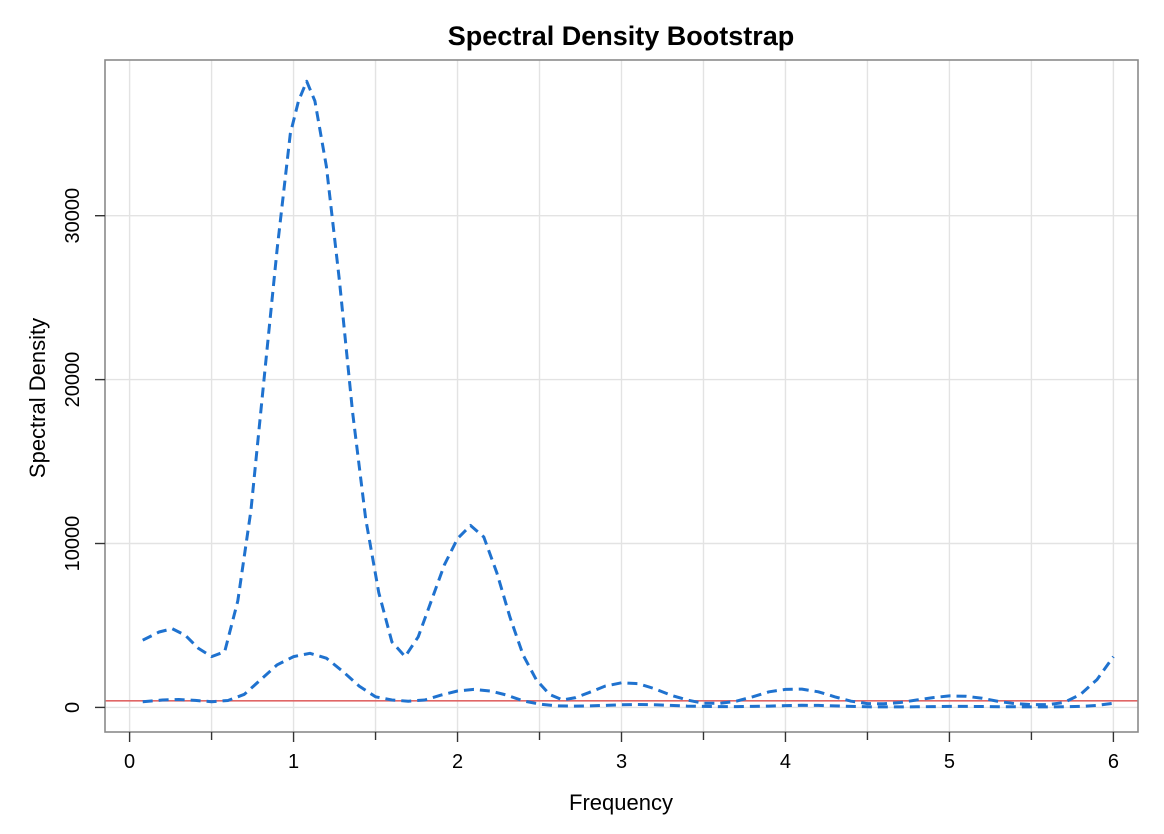 The width and height of the screenshot is (1164, 834). Describe the element at coordinates (293, 762) in the screenshot. I see `x-tick-label: 1` at that location.